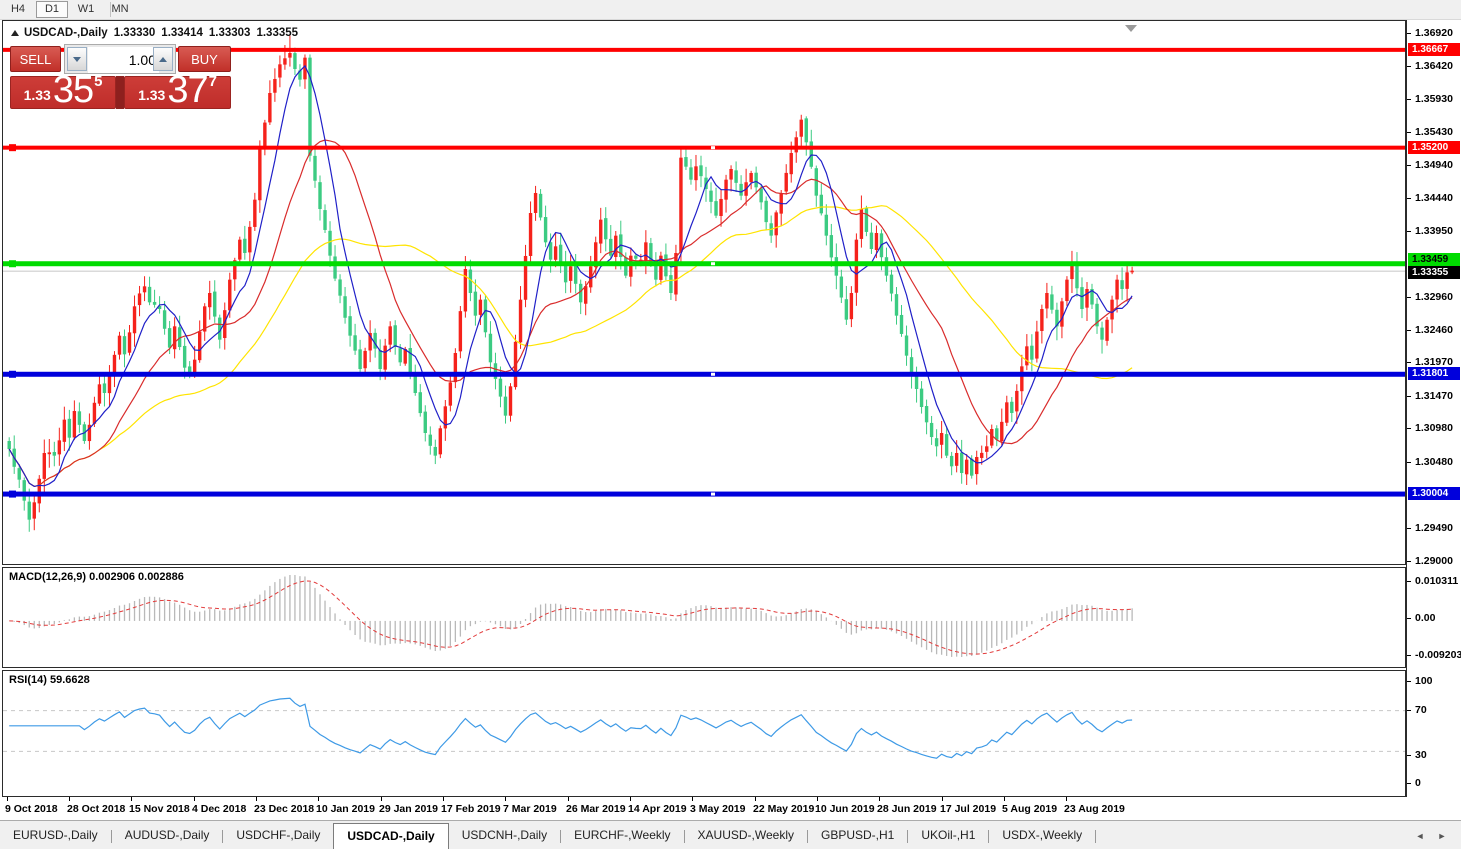 This screenshot has width=1461, height=849. Describe the element at coordinates (530, 809) in the screenshot. I see `date-label: 7 Mar 2019` at that location.